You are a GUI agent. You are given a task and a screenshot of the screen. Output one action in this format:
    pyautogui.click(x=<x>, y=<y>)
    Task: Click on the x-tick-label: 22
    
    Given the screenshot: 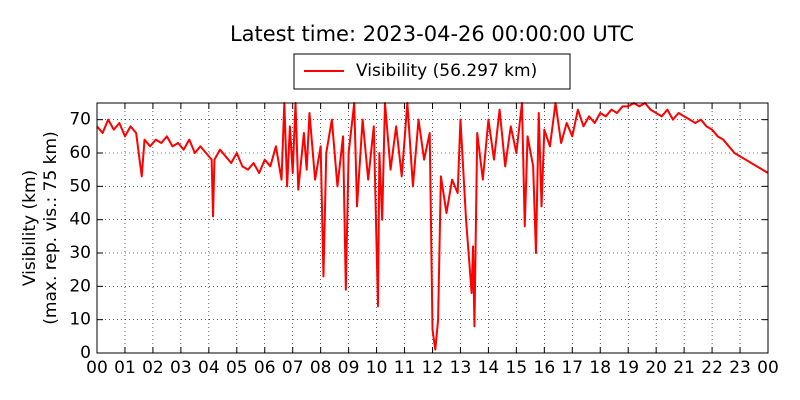 What is the action you would take?
    pyautogui.click(x=712, y=368)
    